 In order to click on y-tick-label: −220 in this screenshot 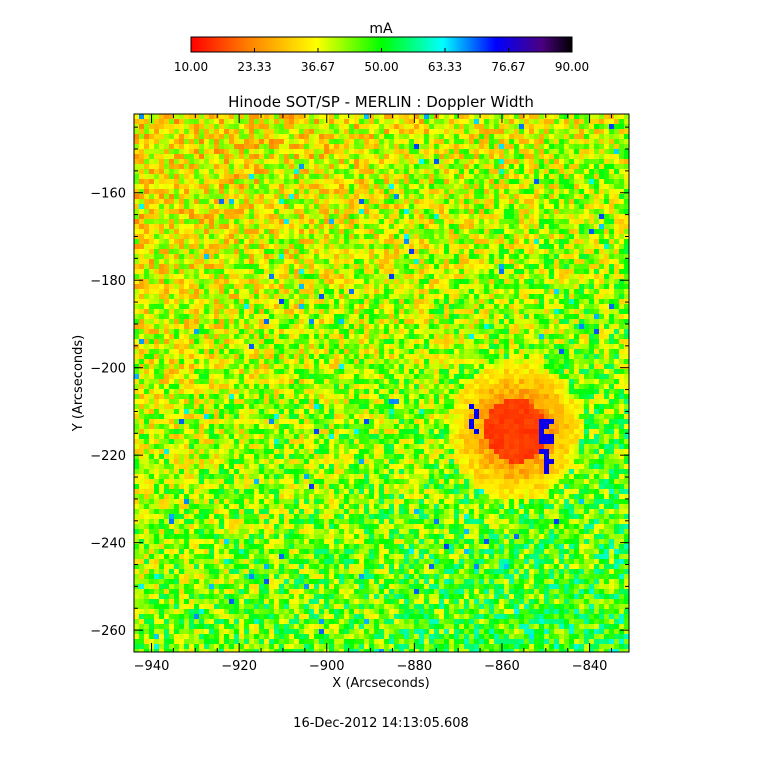, I will do `click(108, 456)`.